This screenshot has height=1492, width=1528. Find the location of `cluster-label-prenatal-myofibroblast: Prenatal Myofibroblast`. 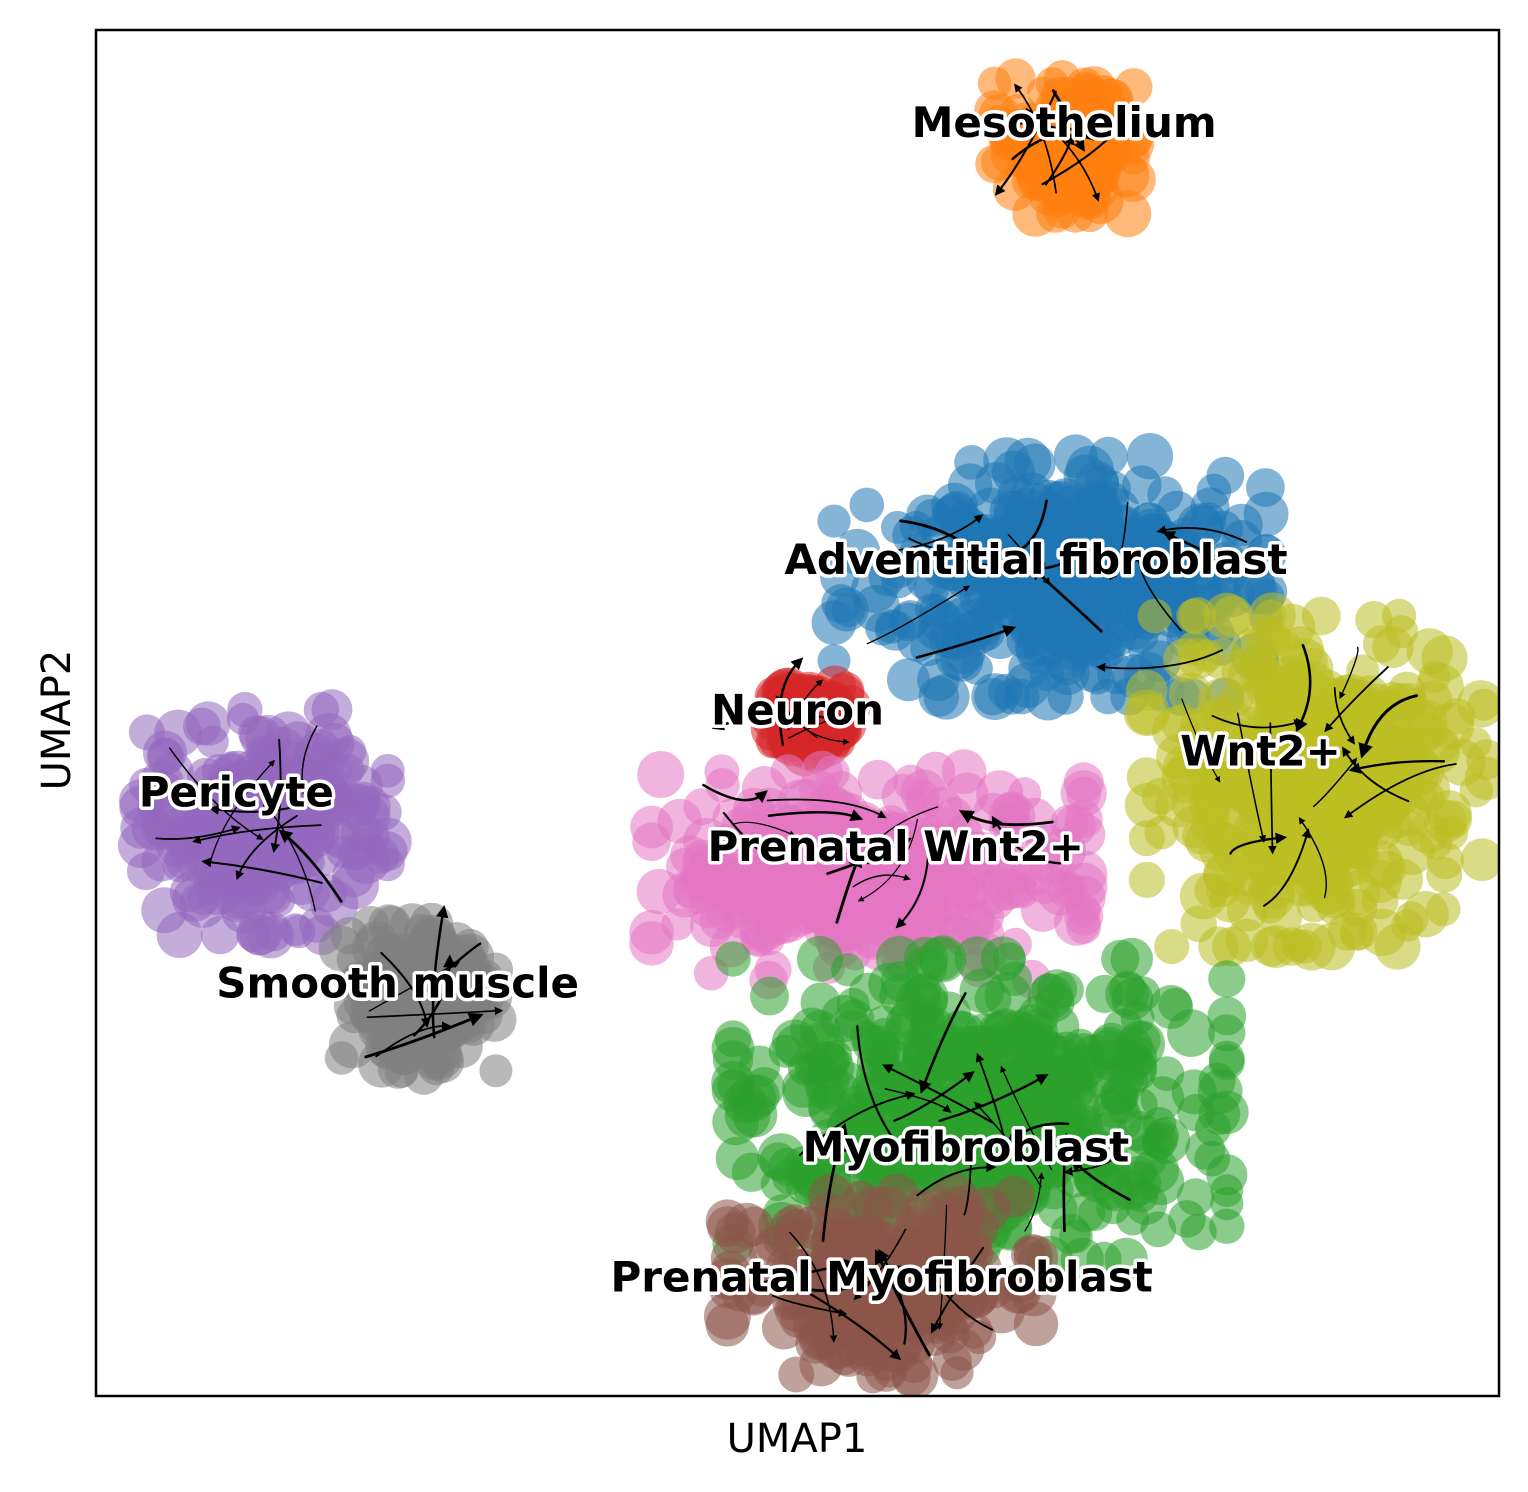

cluster-label-prenatal-myofibroblast: Prenatal Myofibroblast is located at coordinates (882, 1276).